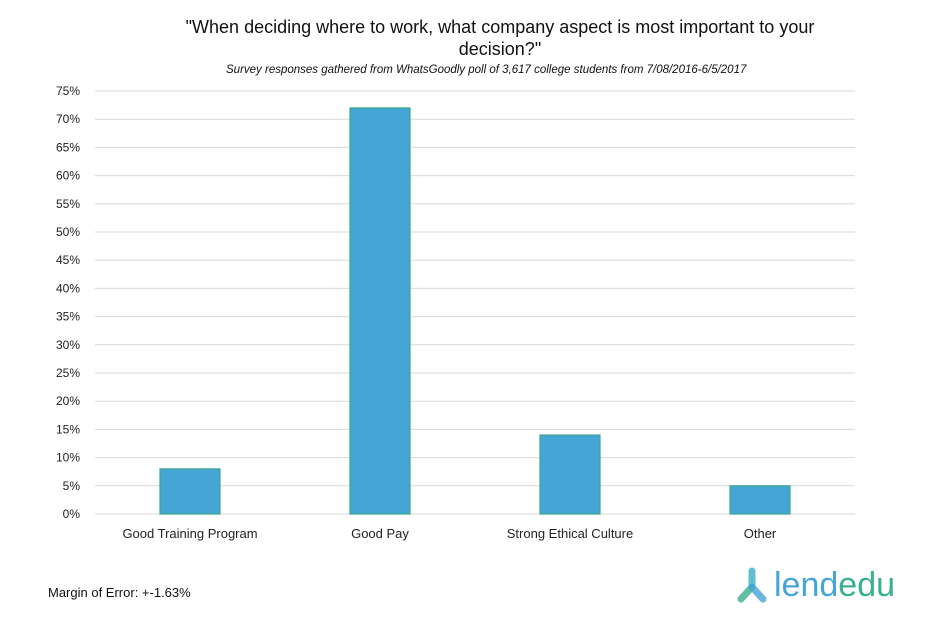  Describe the element at coordinates (380, 533) in the screenshot. I see `x-tick-label: Good Pay` at that location.